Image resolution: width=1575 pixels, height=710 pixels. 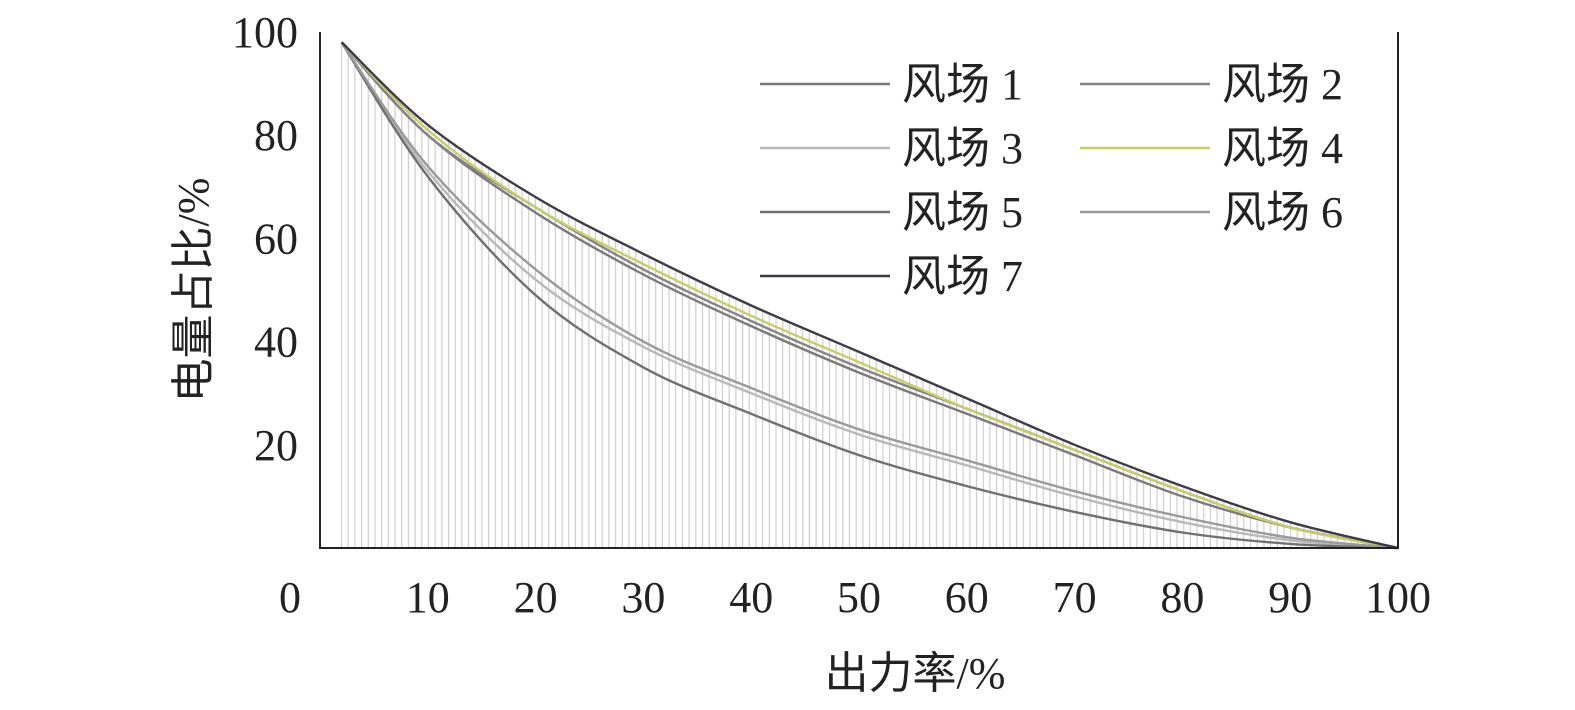 I want to click on x-tick-label: 20, so click(x=536, y=597).